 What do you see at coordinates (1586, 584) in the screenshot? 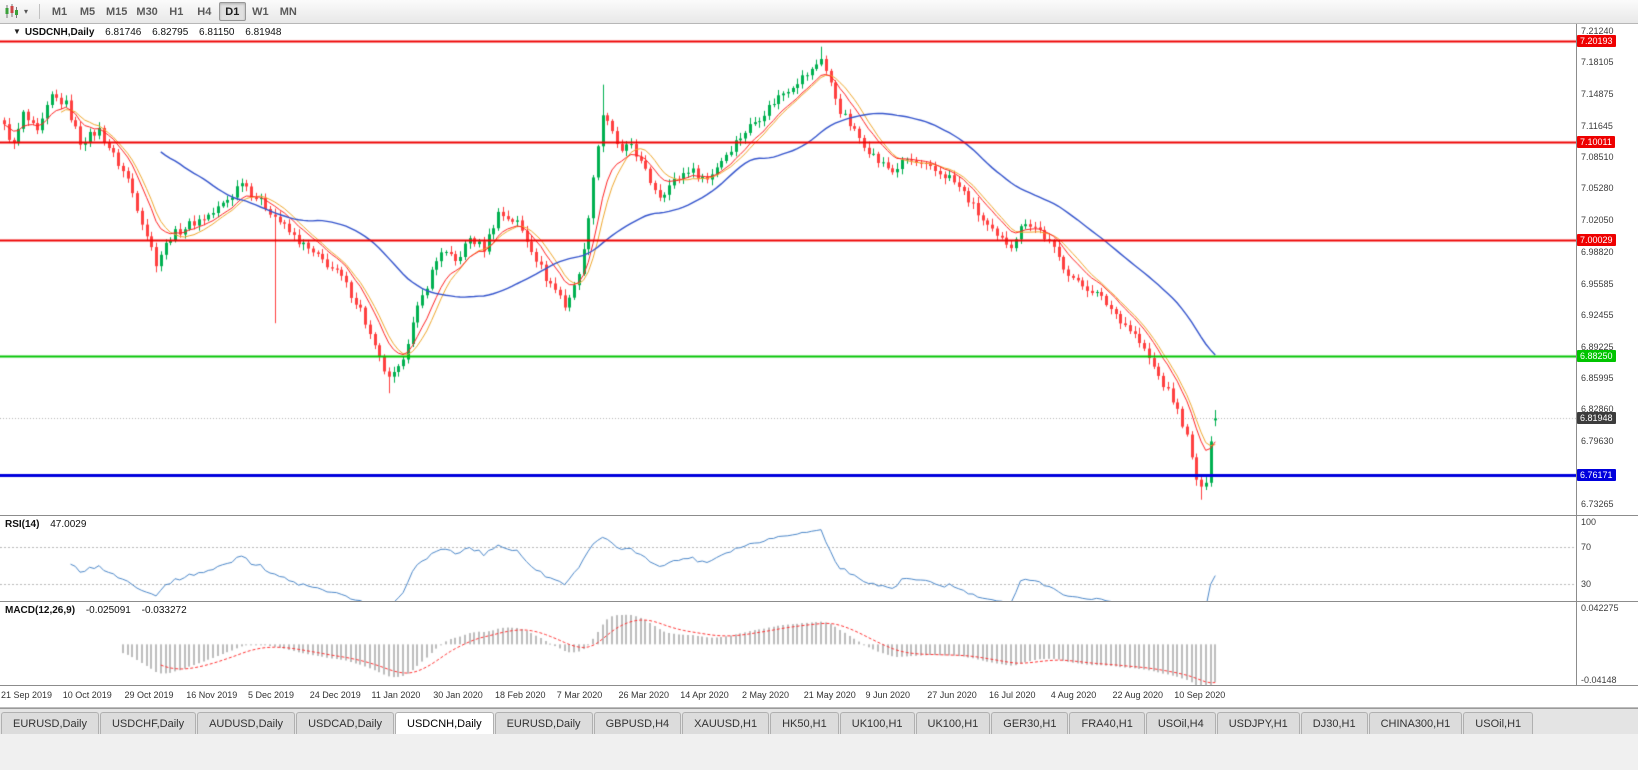
I see `rsi-axis-label: 30` at bounding box center [1586, 584].